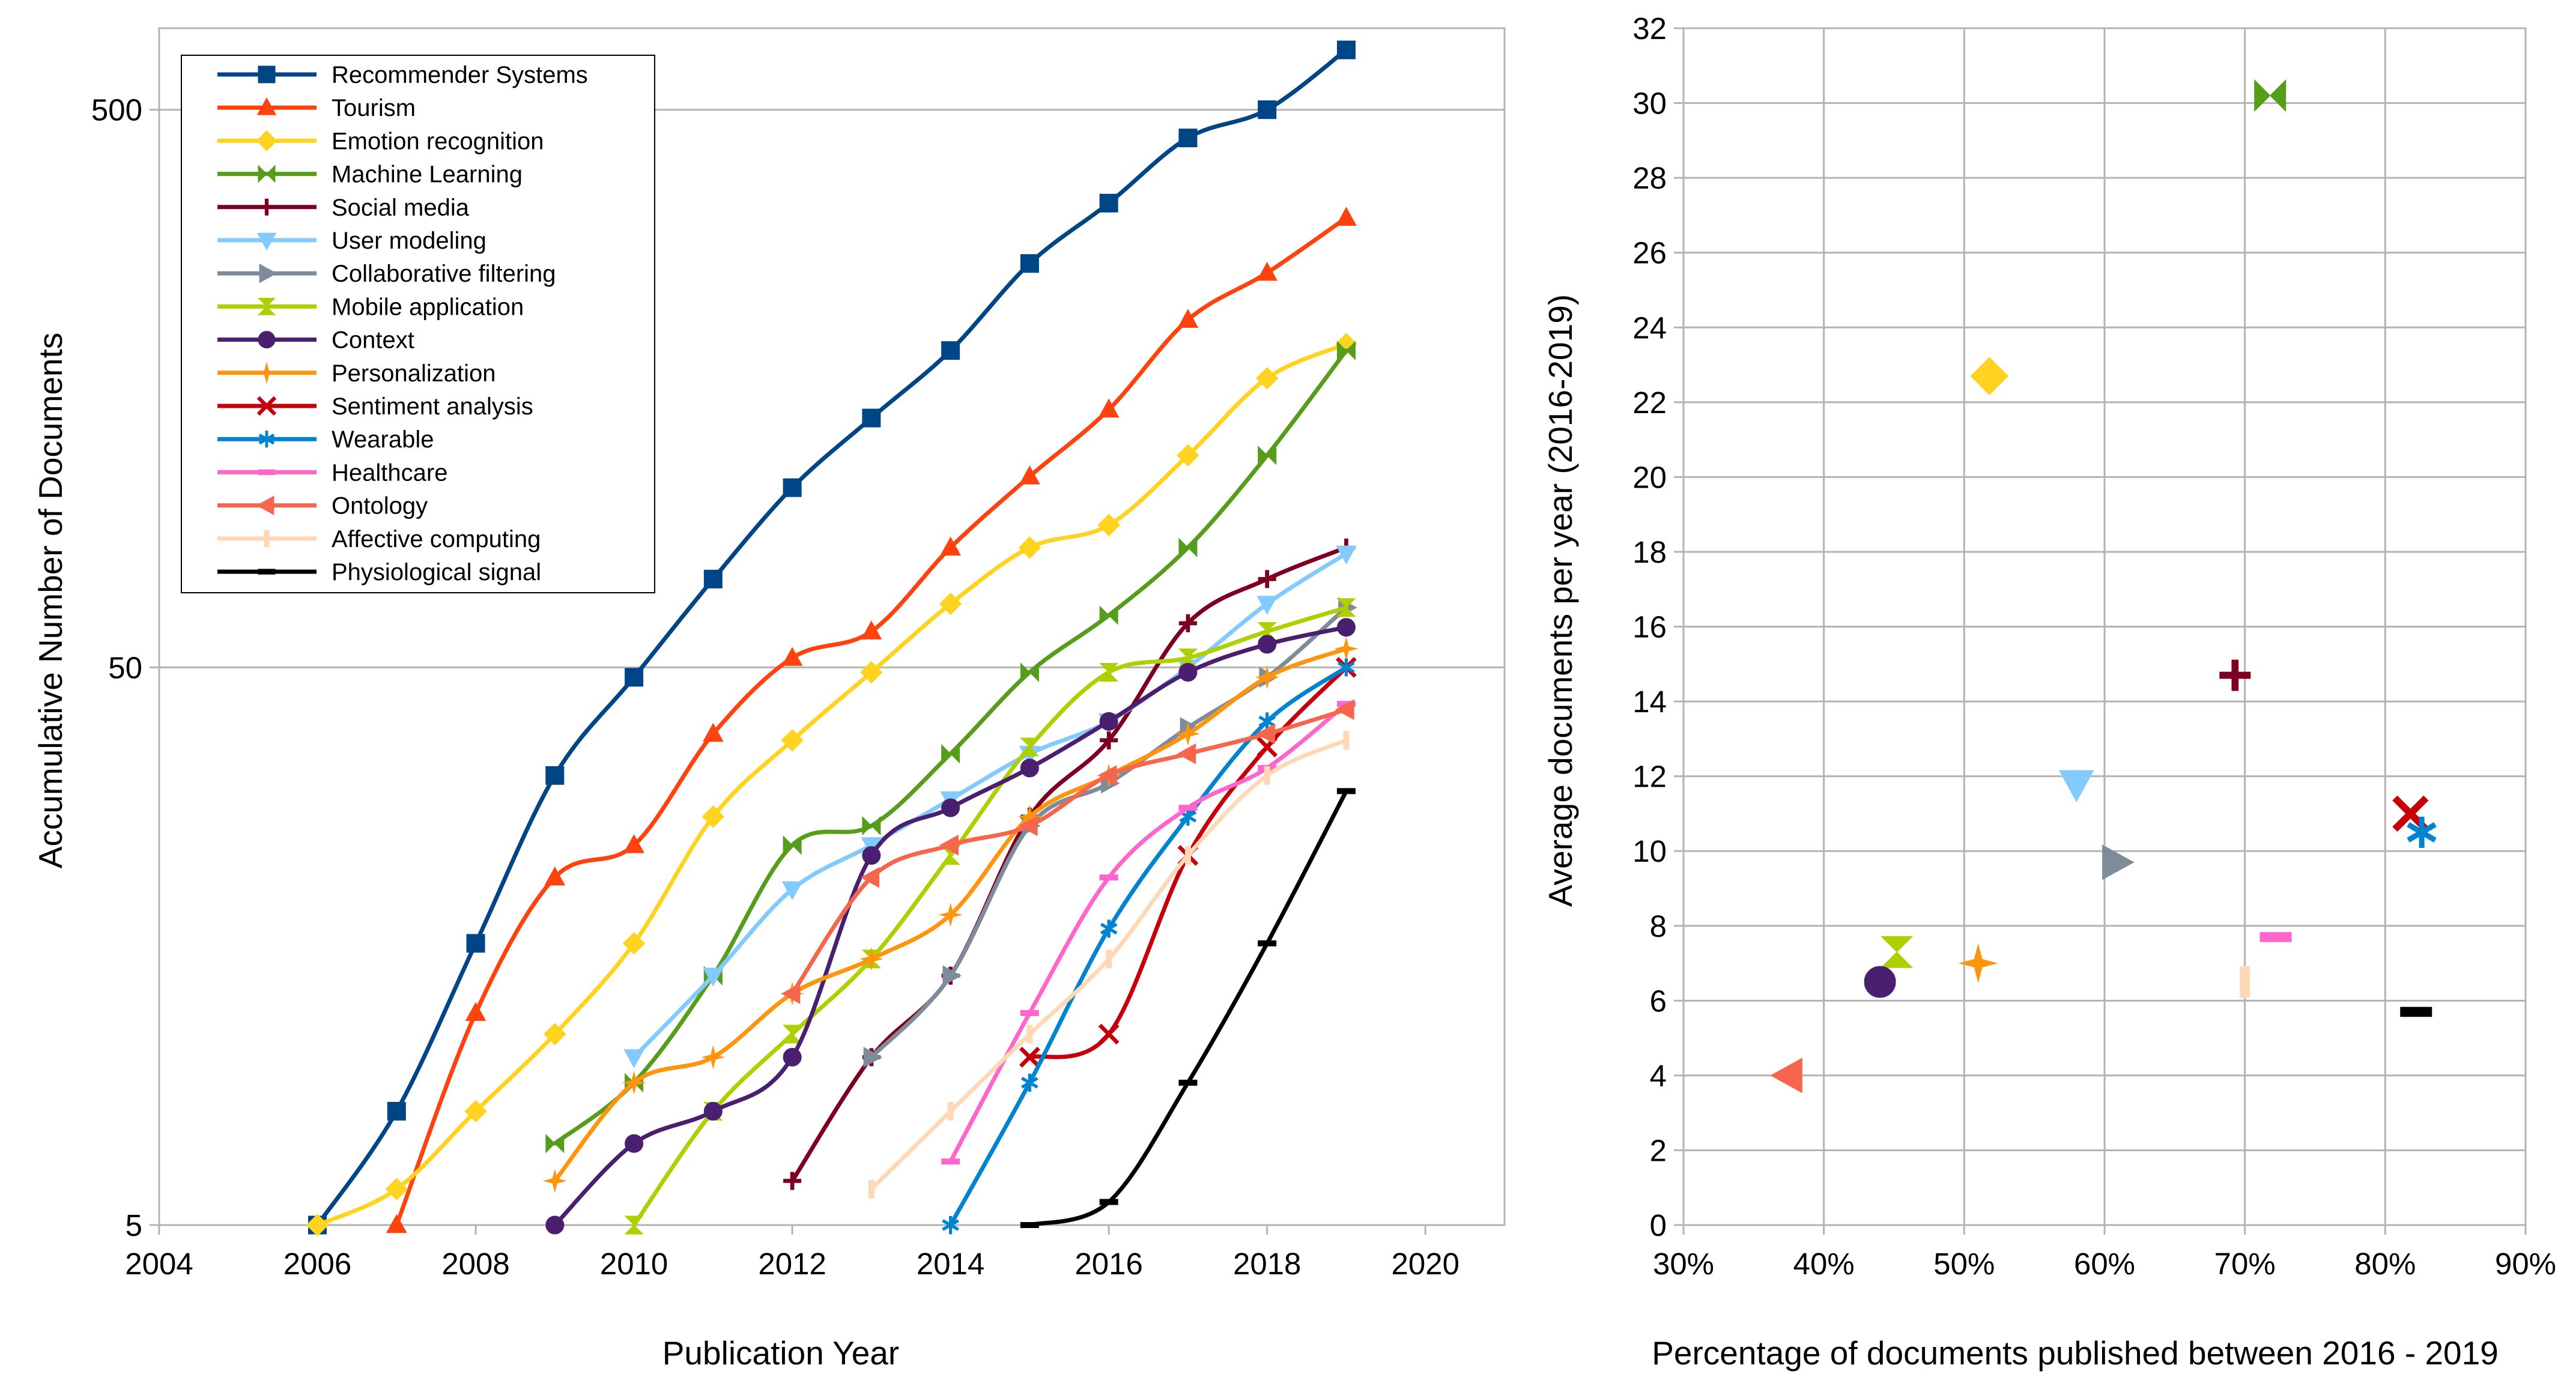 Image resolution: width=2576 pixels, height=1395 pixels. I want to click on legend-label: Personalization, so click(414, 374).